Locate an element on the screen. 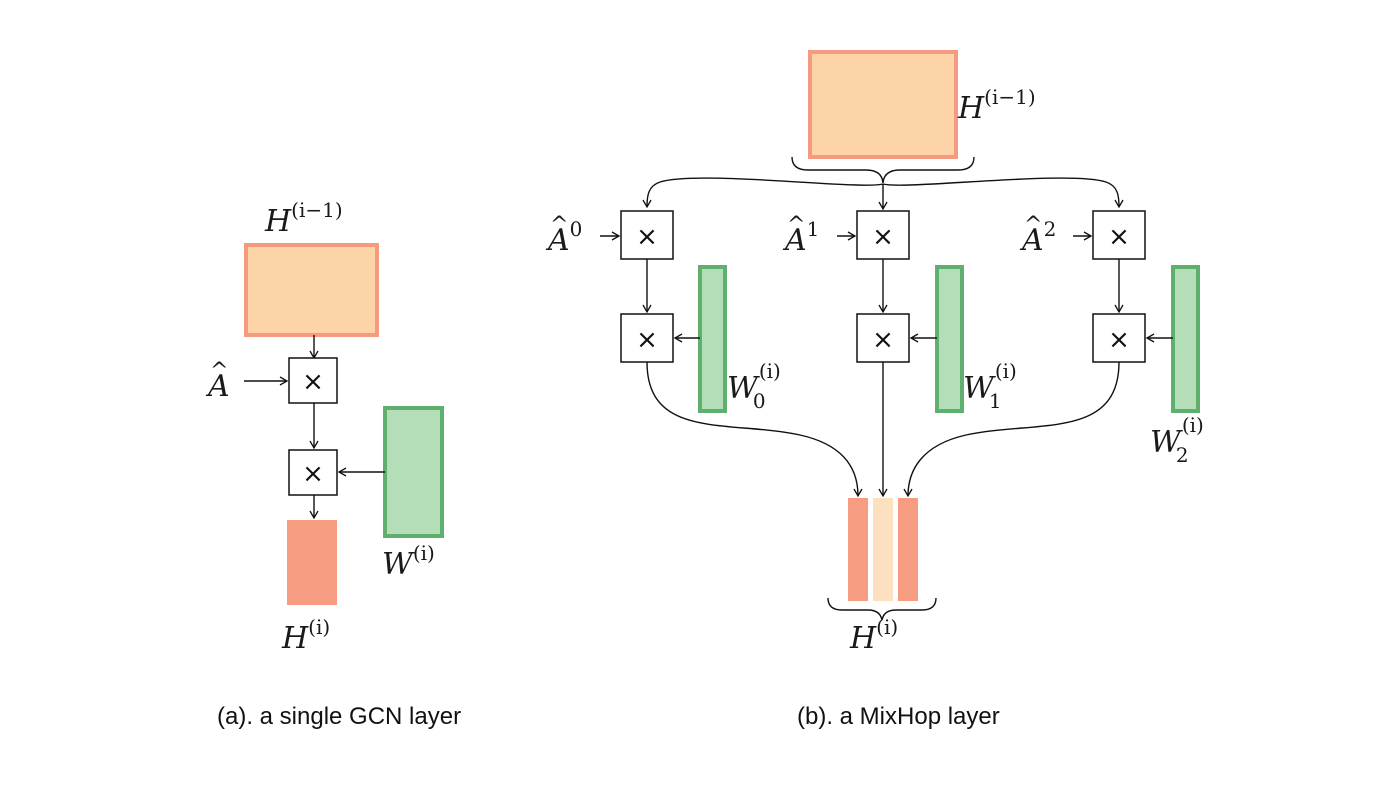 The image size is (1400, 787). panel-b-branch-2: A2 ^ × × W(i) 2 is located at coordinates (1053, 354).